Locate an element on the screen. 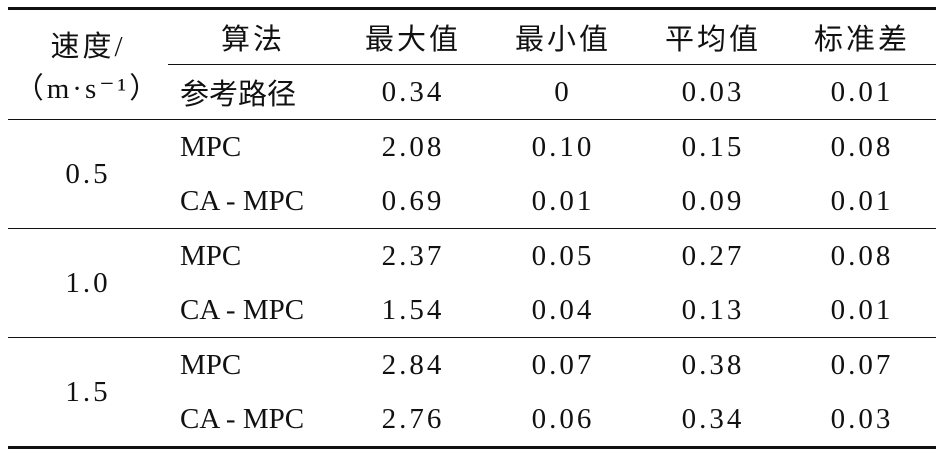 The width and height of the screenshot is (944, 464). table-row: CA - MPC 2.76 0.06 0.34 0.03 is located at coordinates (472, 420).